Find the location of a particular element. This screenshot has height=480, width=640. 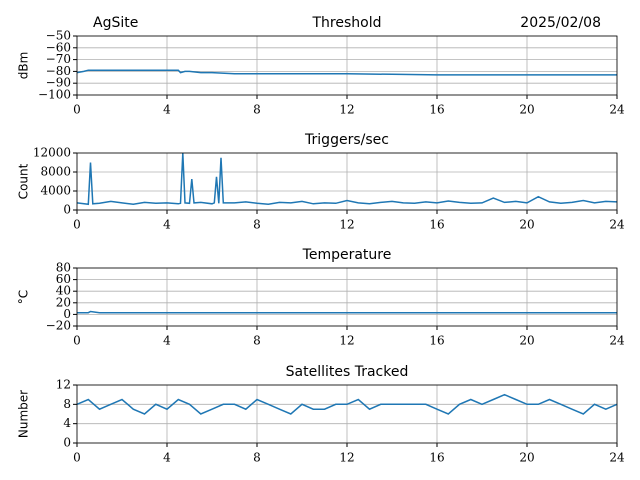

y-tick-label: −80 is located at coordinates (58, 71).